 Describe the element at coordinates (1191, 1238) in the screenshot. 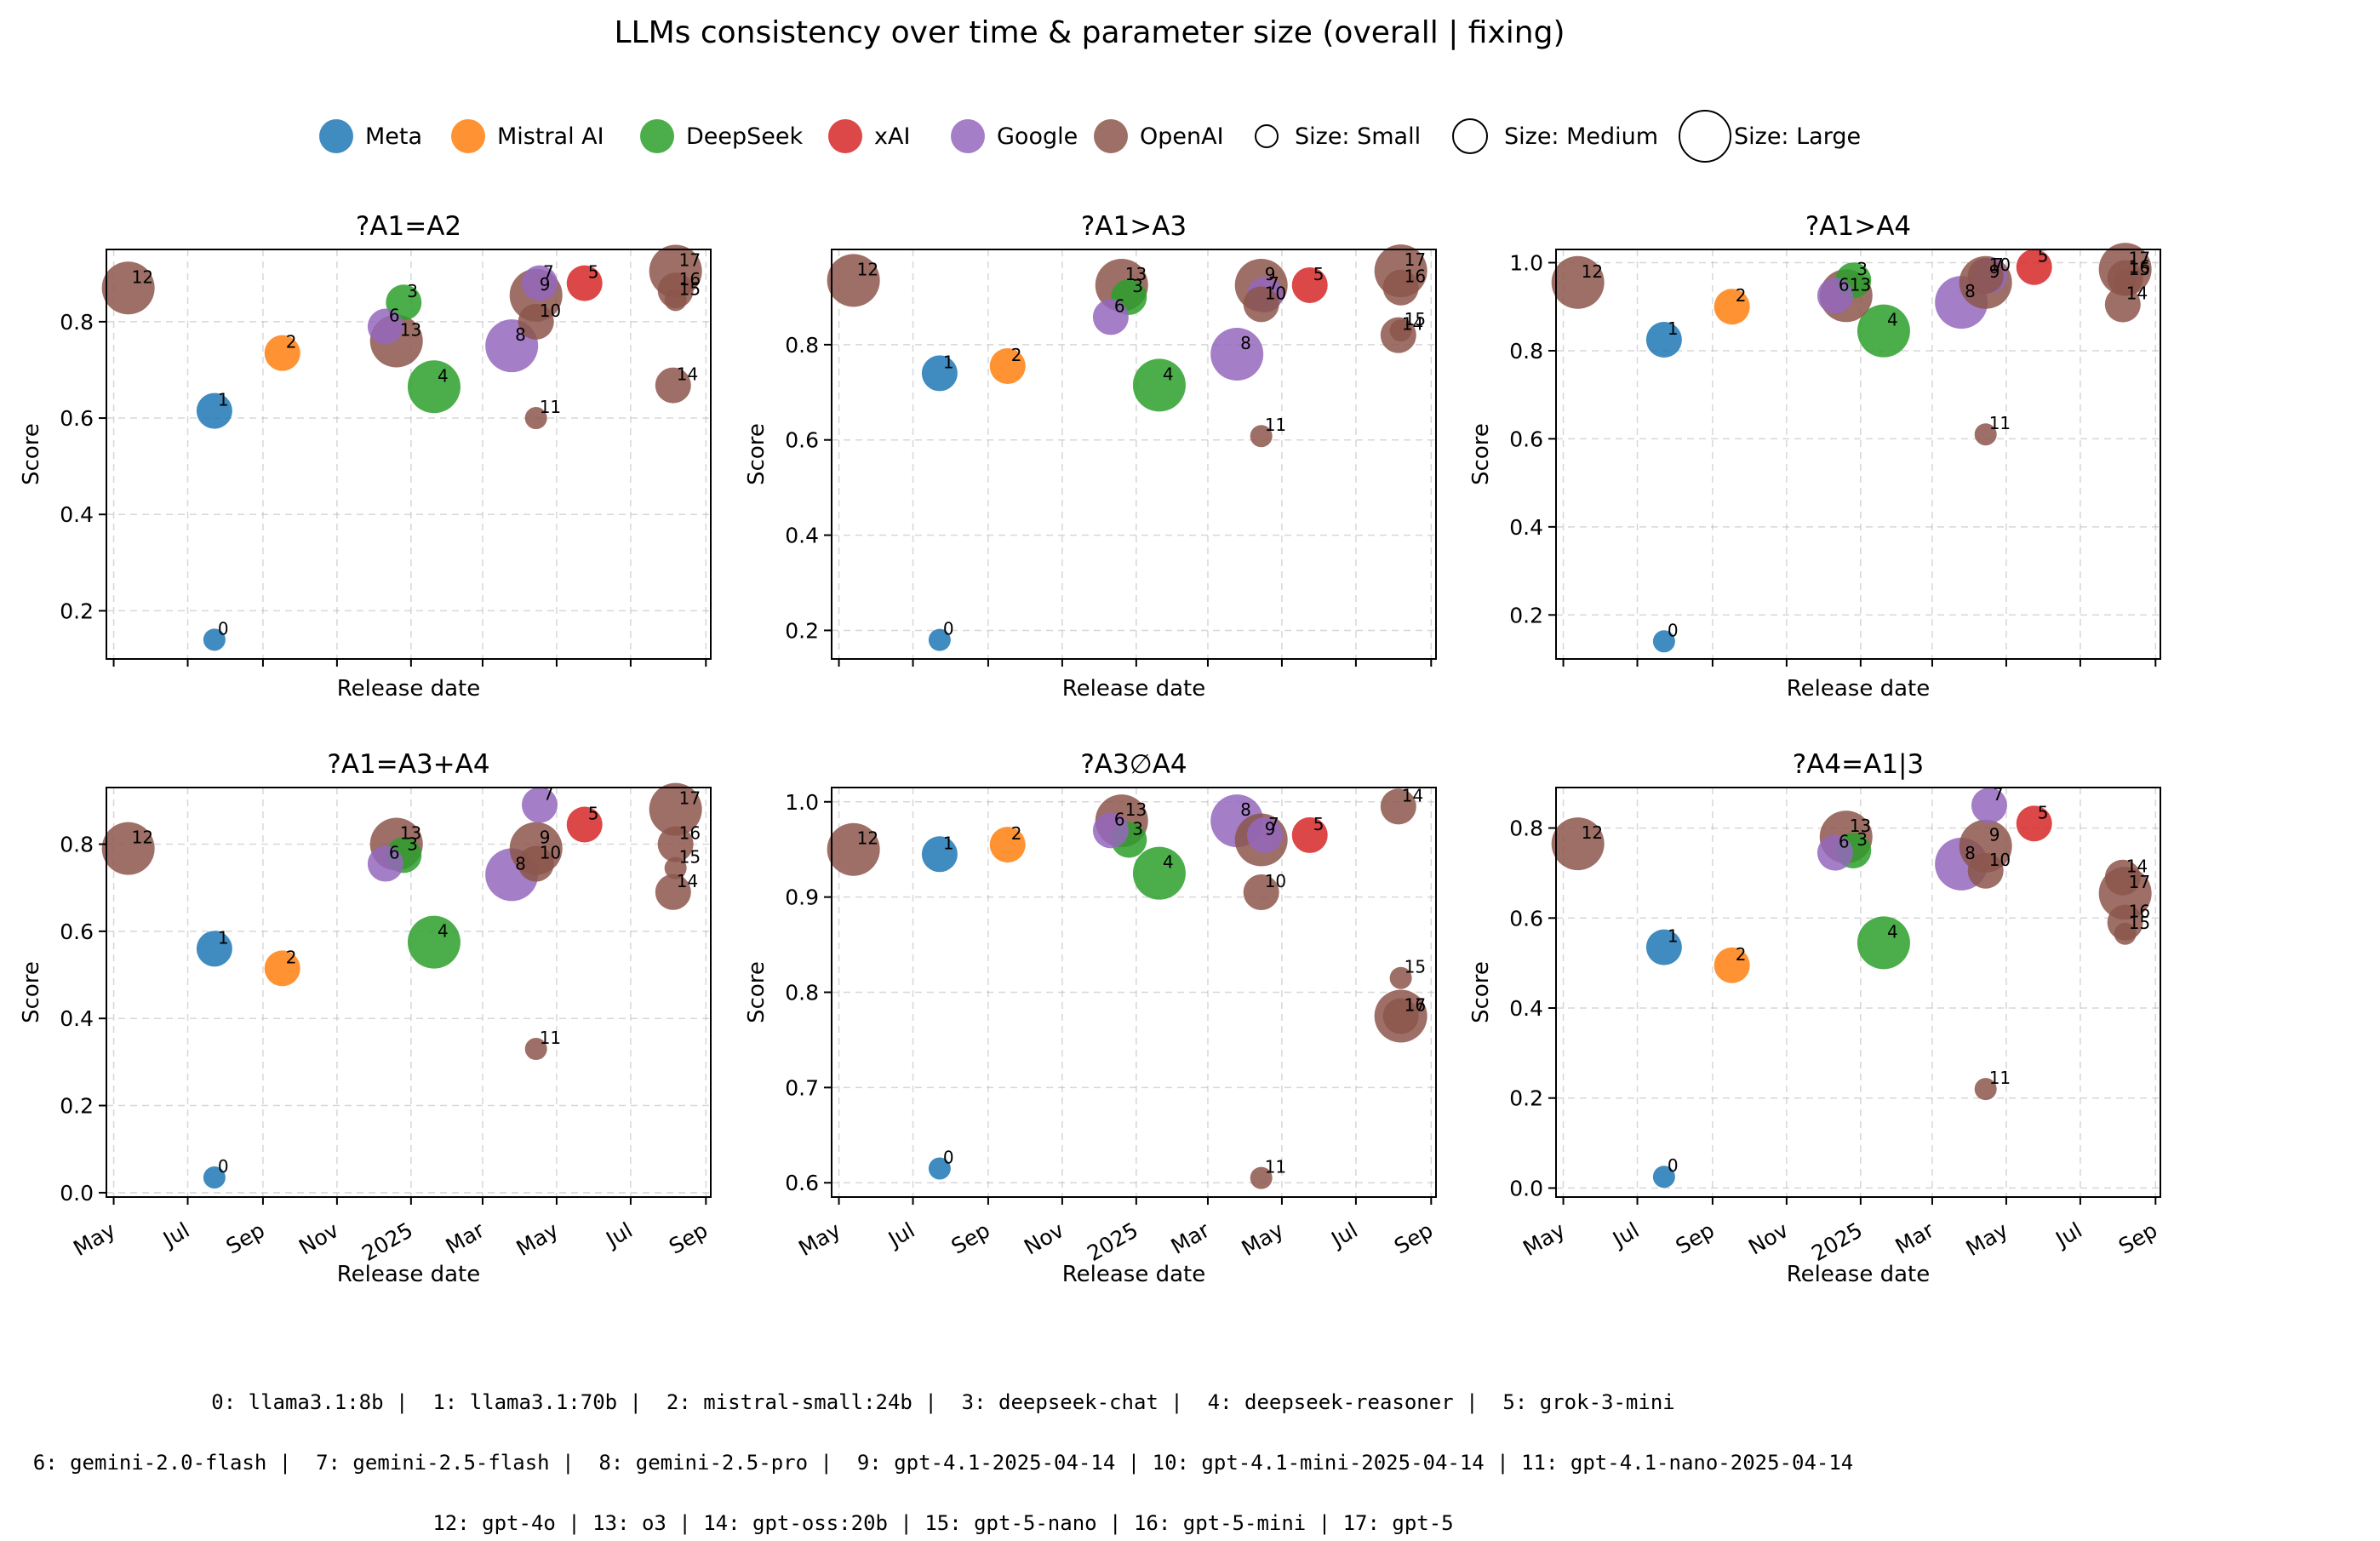

I see `x-tick-label-5: Mar` at that location.